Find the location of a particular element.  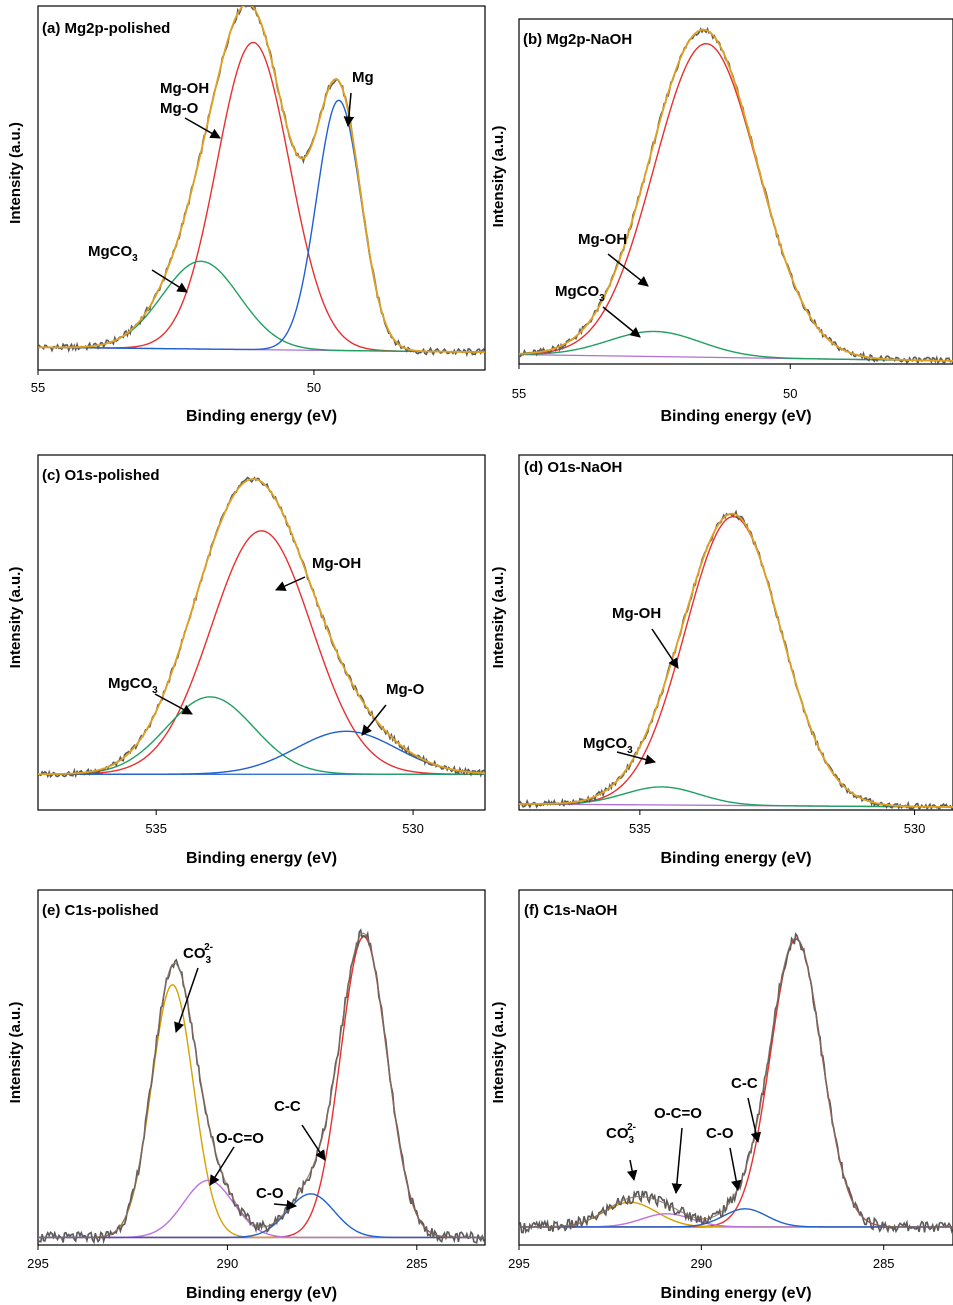

panel-title: (f) C1s-NaOH is located at coordinates (570, 910).